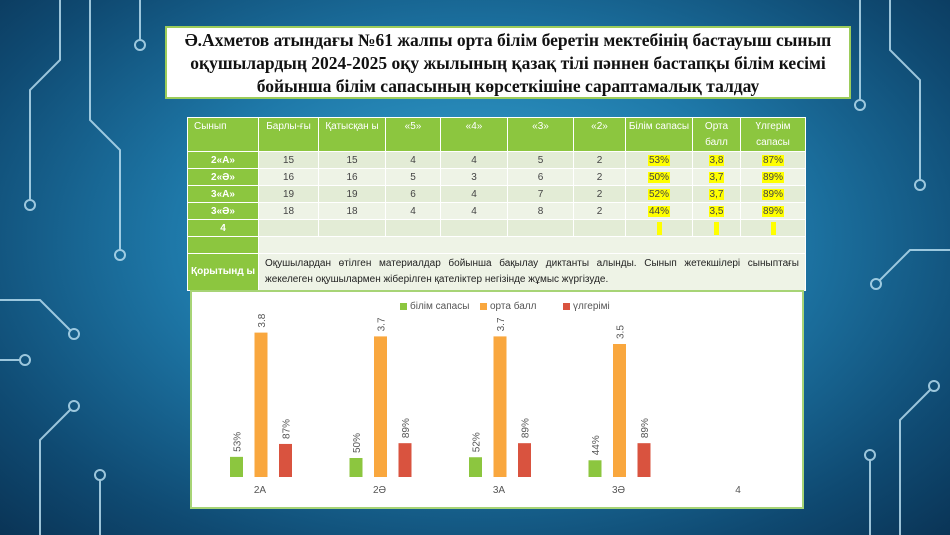 Image resolution: width=950 pixels, height=535 pixels. What do you see at coordinates (659, 177) in the screenshot?
I see `table-cell: 50%` at bounding box center [659, 177].